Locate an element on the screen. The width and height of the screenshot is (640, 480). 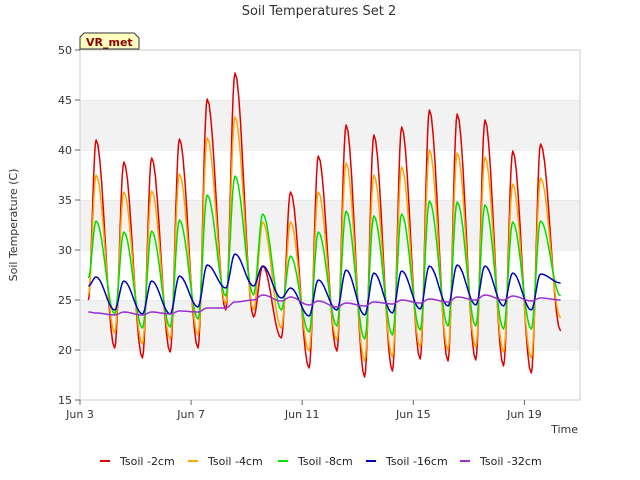
legend-label: Tsoil -4cm is located at coordinates (235, 461).